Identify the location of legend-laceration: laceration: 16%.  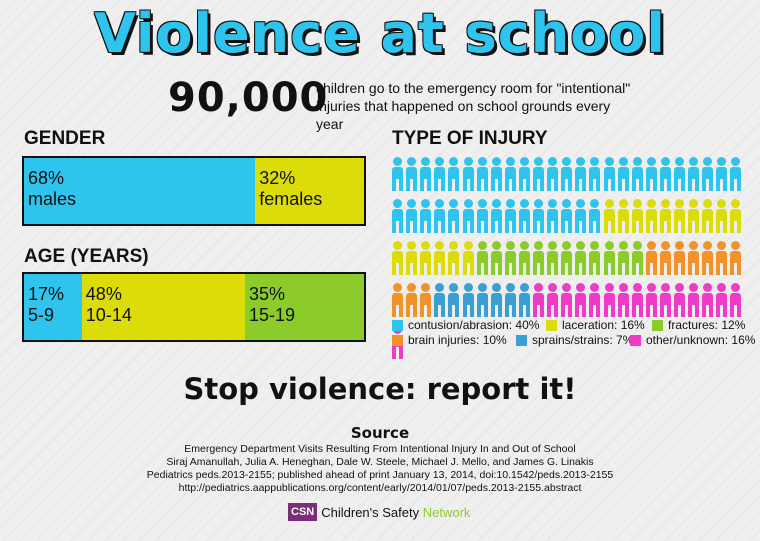
(595, 325).